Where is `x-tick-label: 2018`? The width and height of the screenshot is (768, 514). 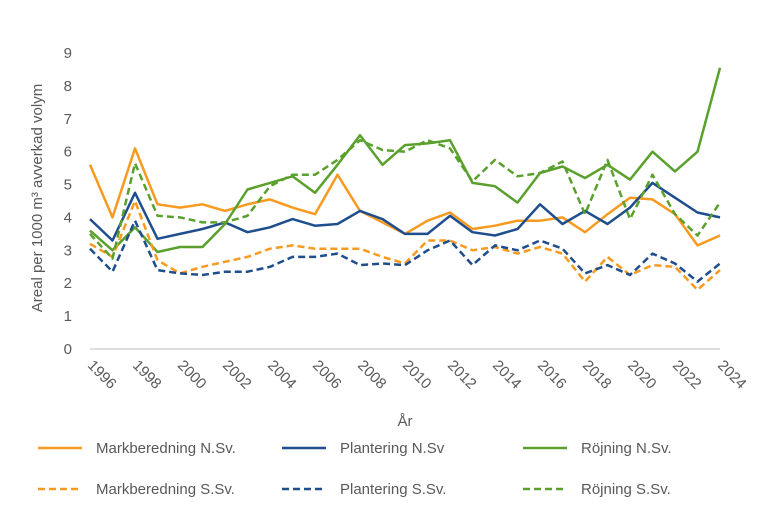
x-tick-label: 2018 is located at coordinates (597, 375).